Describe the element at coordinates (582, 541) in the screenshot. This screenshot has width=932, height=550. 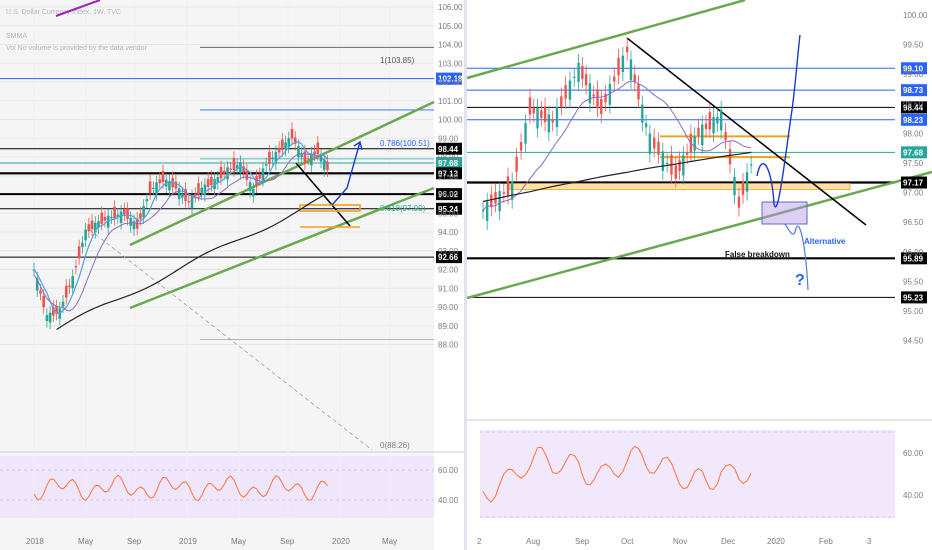
I see `right-x-tick-label: Sep` at that location.